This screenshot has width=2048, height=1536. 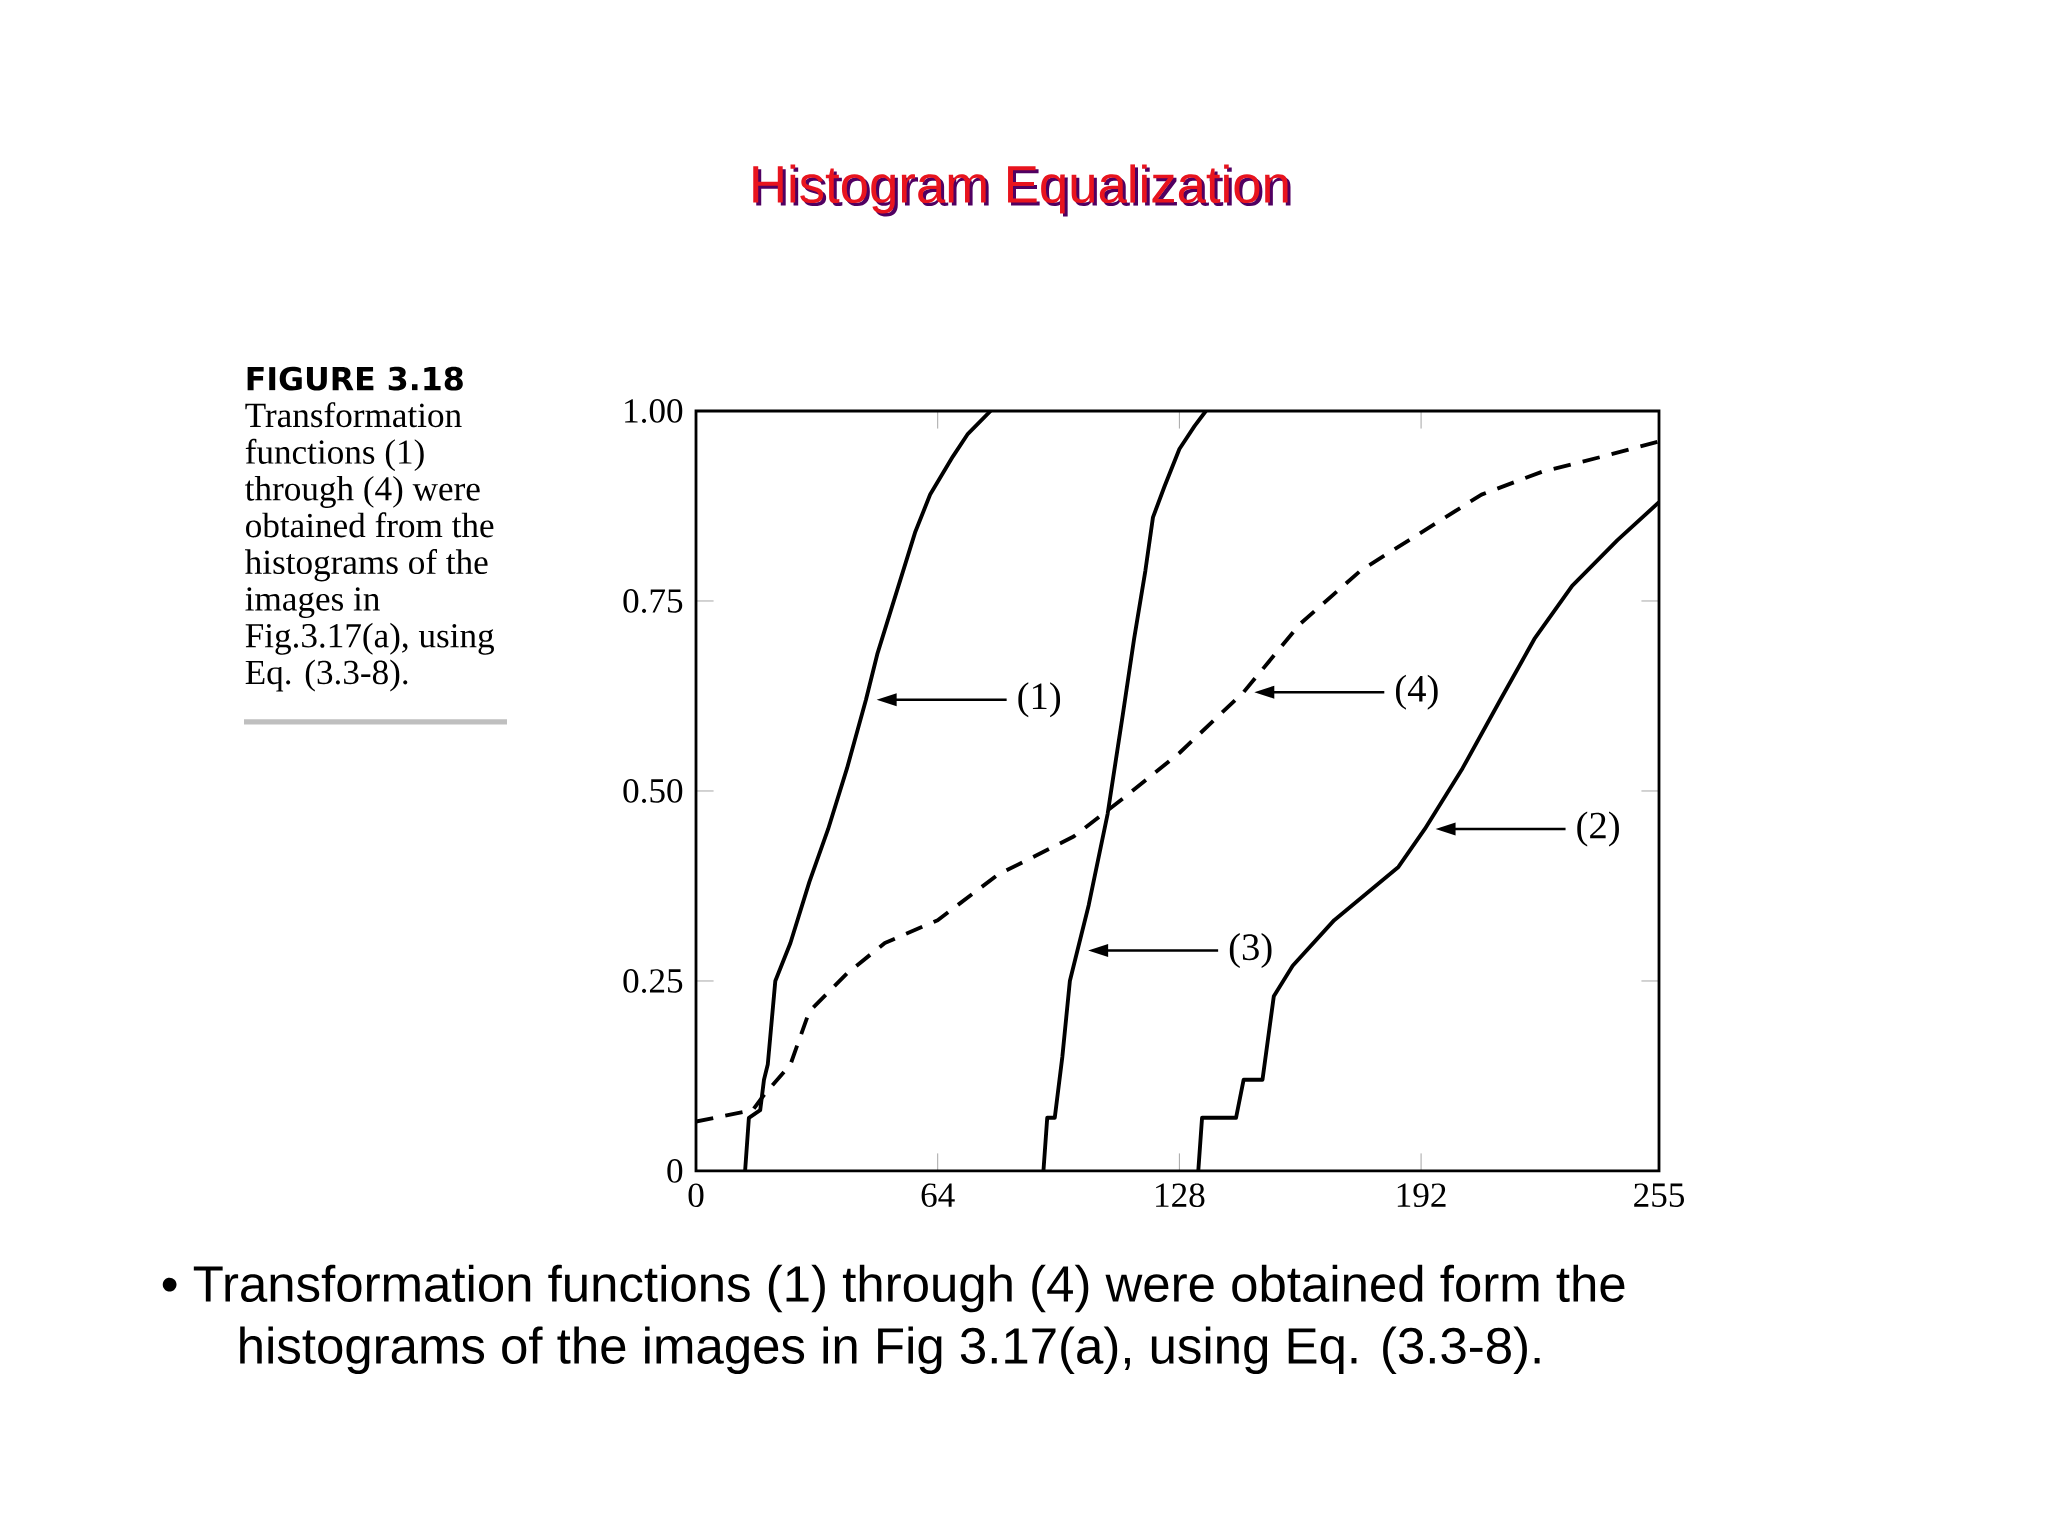 What do you see at coordinates (653, 601) in the screenshot?
I see `y-tick-label: 0.75` at bounding box center [653, 601].